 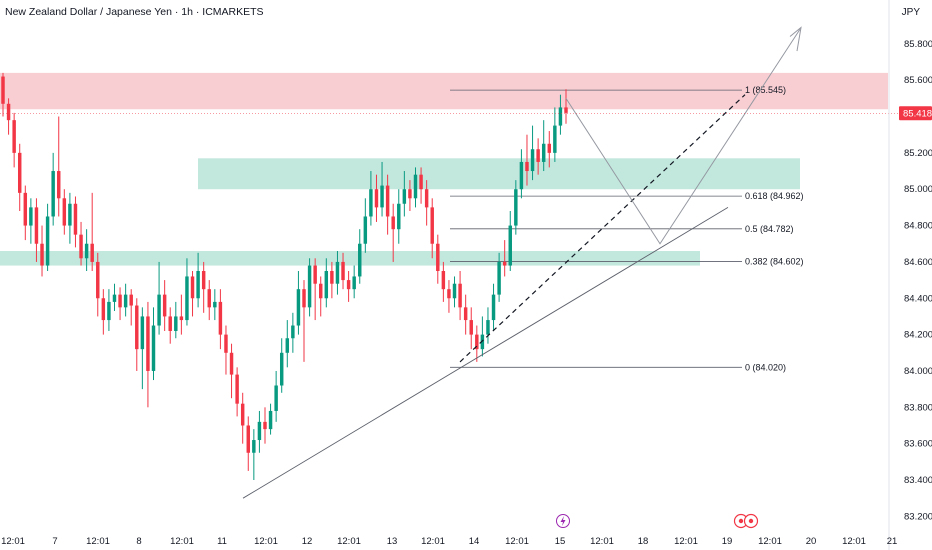 I want to click on demand-zone-upper, so click(x=499, y=174).